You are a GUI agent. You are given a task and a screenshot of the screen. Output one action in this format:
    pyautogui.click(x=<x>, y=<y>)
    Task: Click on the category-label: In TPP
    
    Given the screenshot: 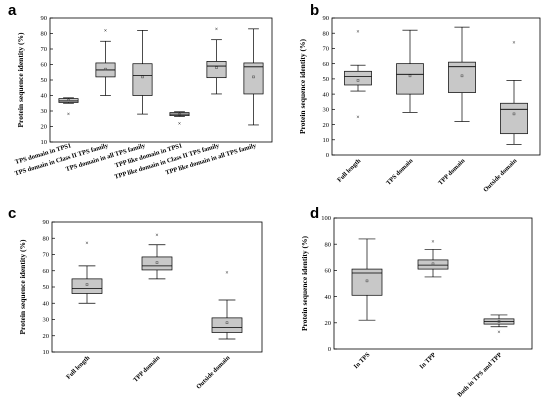 What is the action you would take?
    pyautogui.click(x=427, y=360)
    